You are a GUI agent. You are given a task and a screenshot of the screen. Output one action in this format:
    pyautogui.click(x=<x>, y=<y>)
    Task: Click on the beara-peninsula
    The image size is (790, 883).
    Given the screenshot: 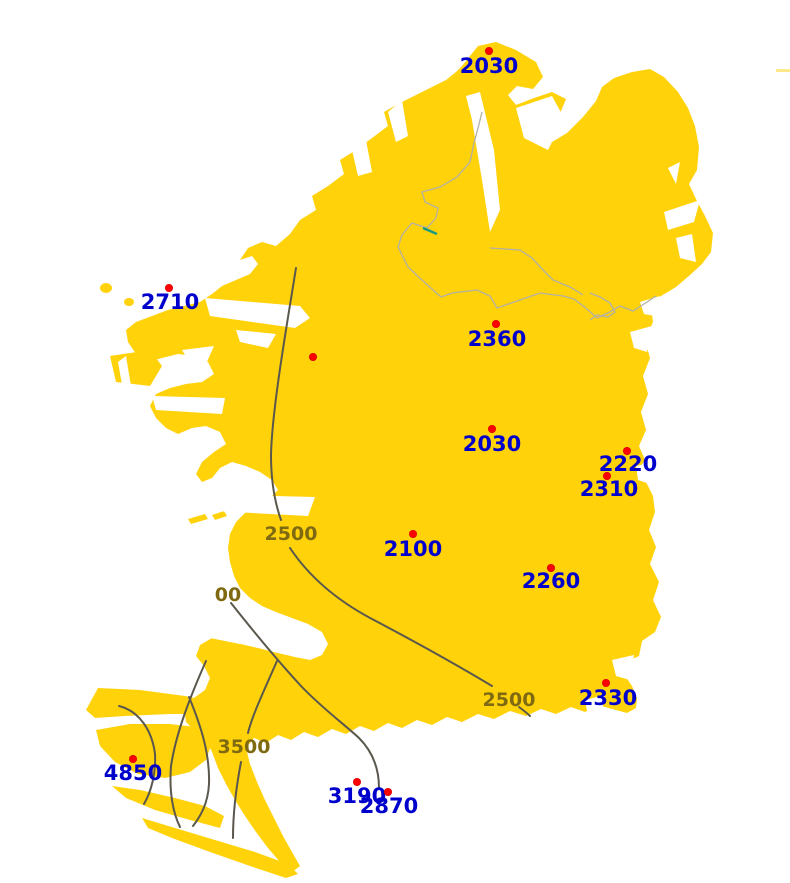 What is the action you would take?
    pyautogui.click(x=168, y=807)
    